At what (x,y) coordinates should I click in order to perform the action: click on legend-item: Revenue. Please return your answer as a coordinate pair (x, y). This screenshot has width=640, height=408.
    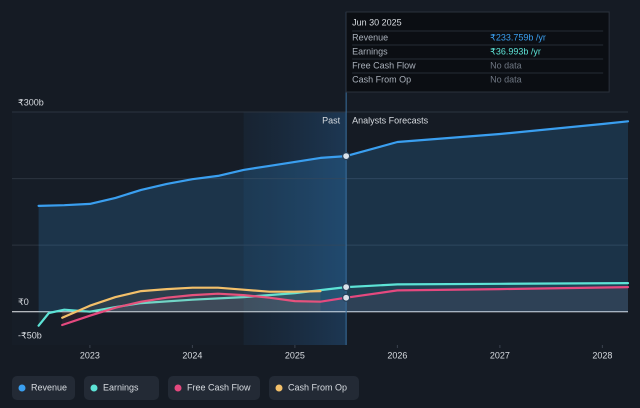
    Looking at the image, I should click on (43, 388).